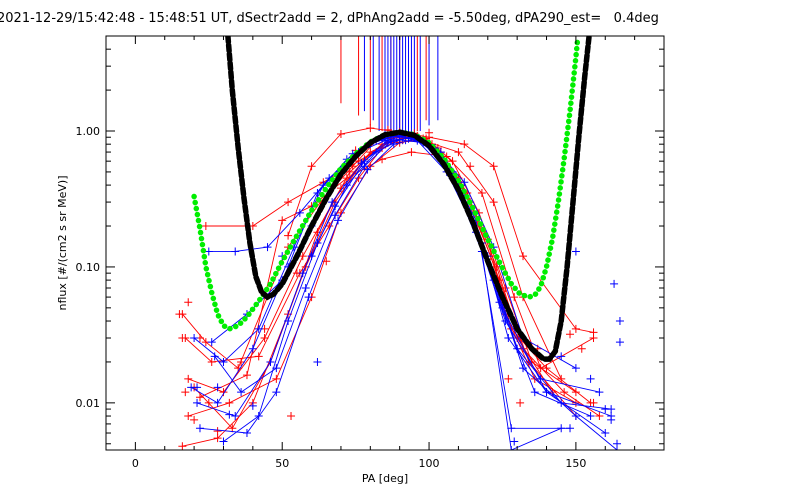 The width and height of the screenshot is (800, 500). Describe the element at coordinates (62, 243) in the screenshot. I see `y-axis-title: nflux [#/(cm2 s sr MeV)]` at that location.